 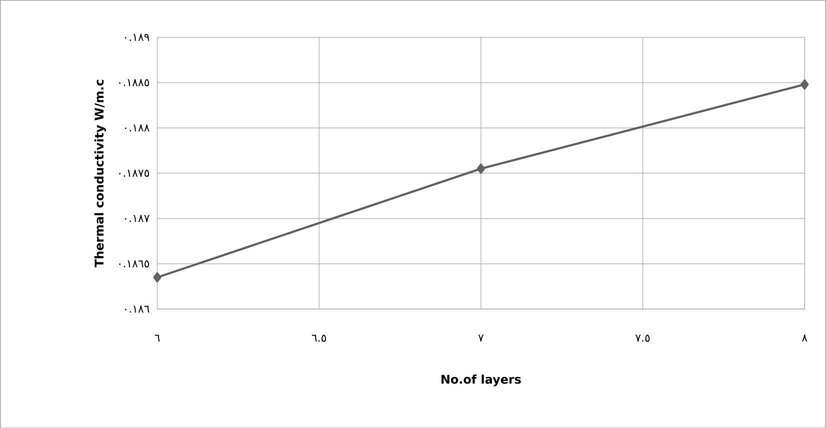 What do you see at coordinates (134, 82) in the screenshot?
I see `y-tick-label: ٠.١٨٨٥` at bounding box center [134, 82].